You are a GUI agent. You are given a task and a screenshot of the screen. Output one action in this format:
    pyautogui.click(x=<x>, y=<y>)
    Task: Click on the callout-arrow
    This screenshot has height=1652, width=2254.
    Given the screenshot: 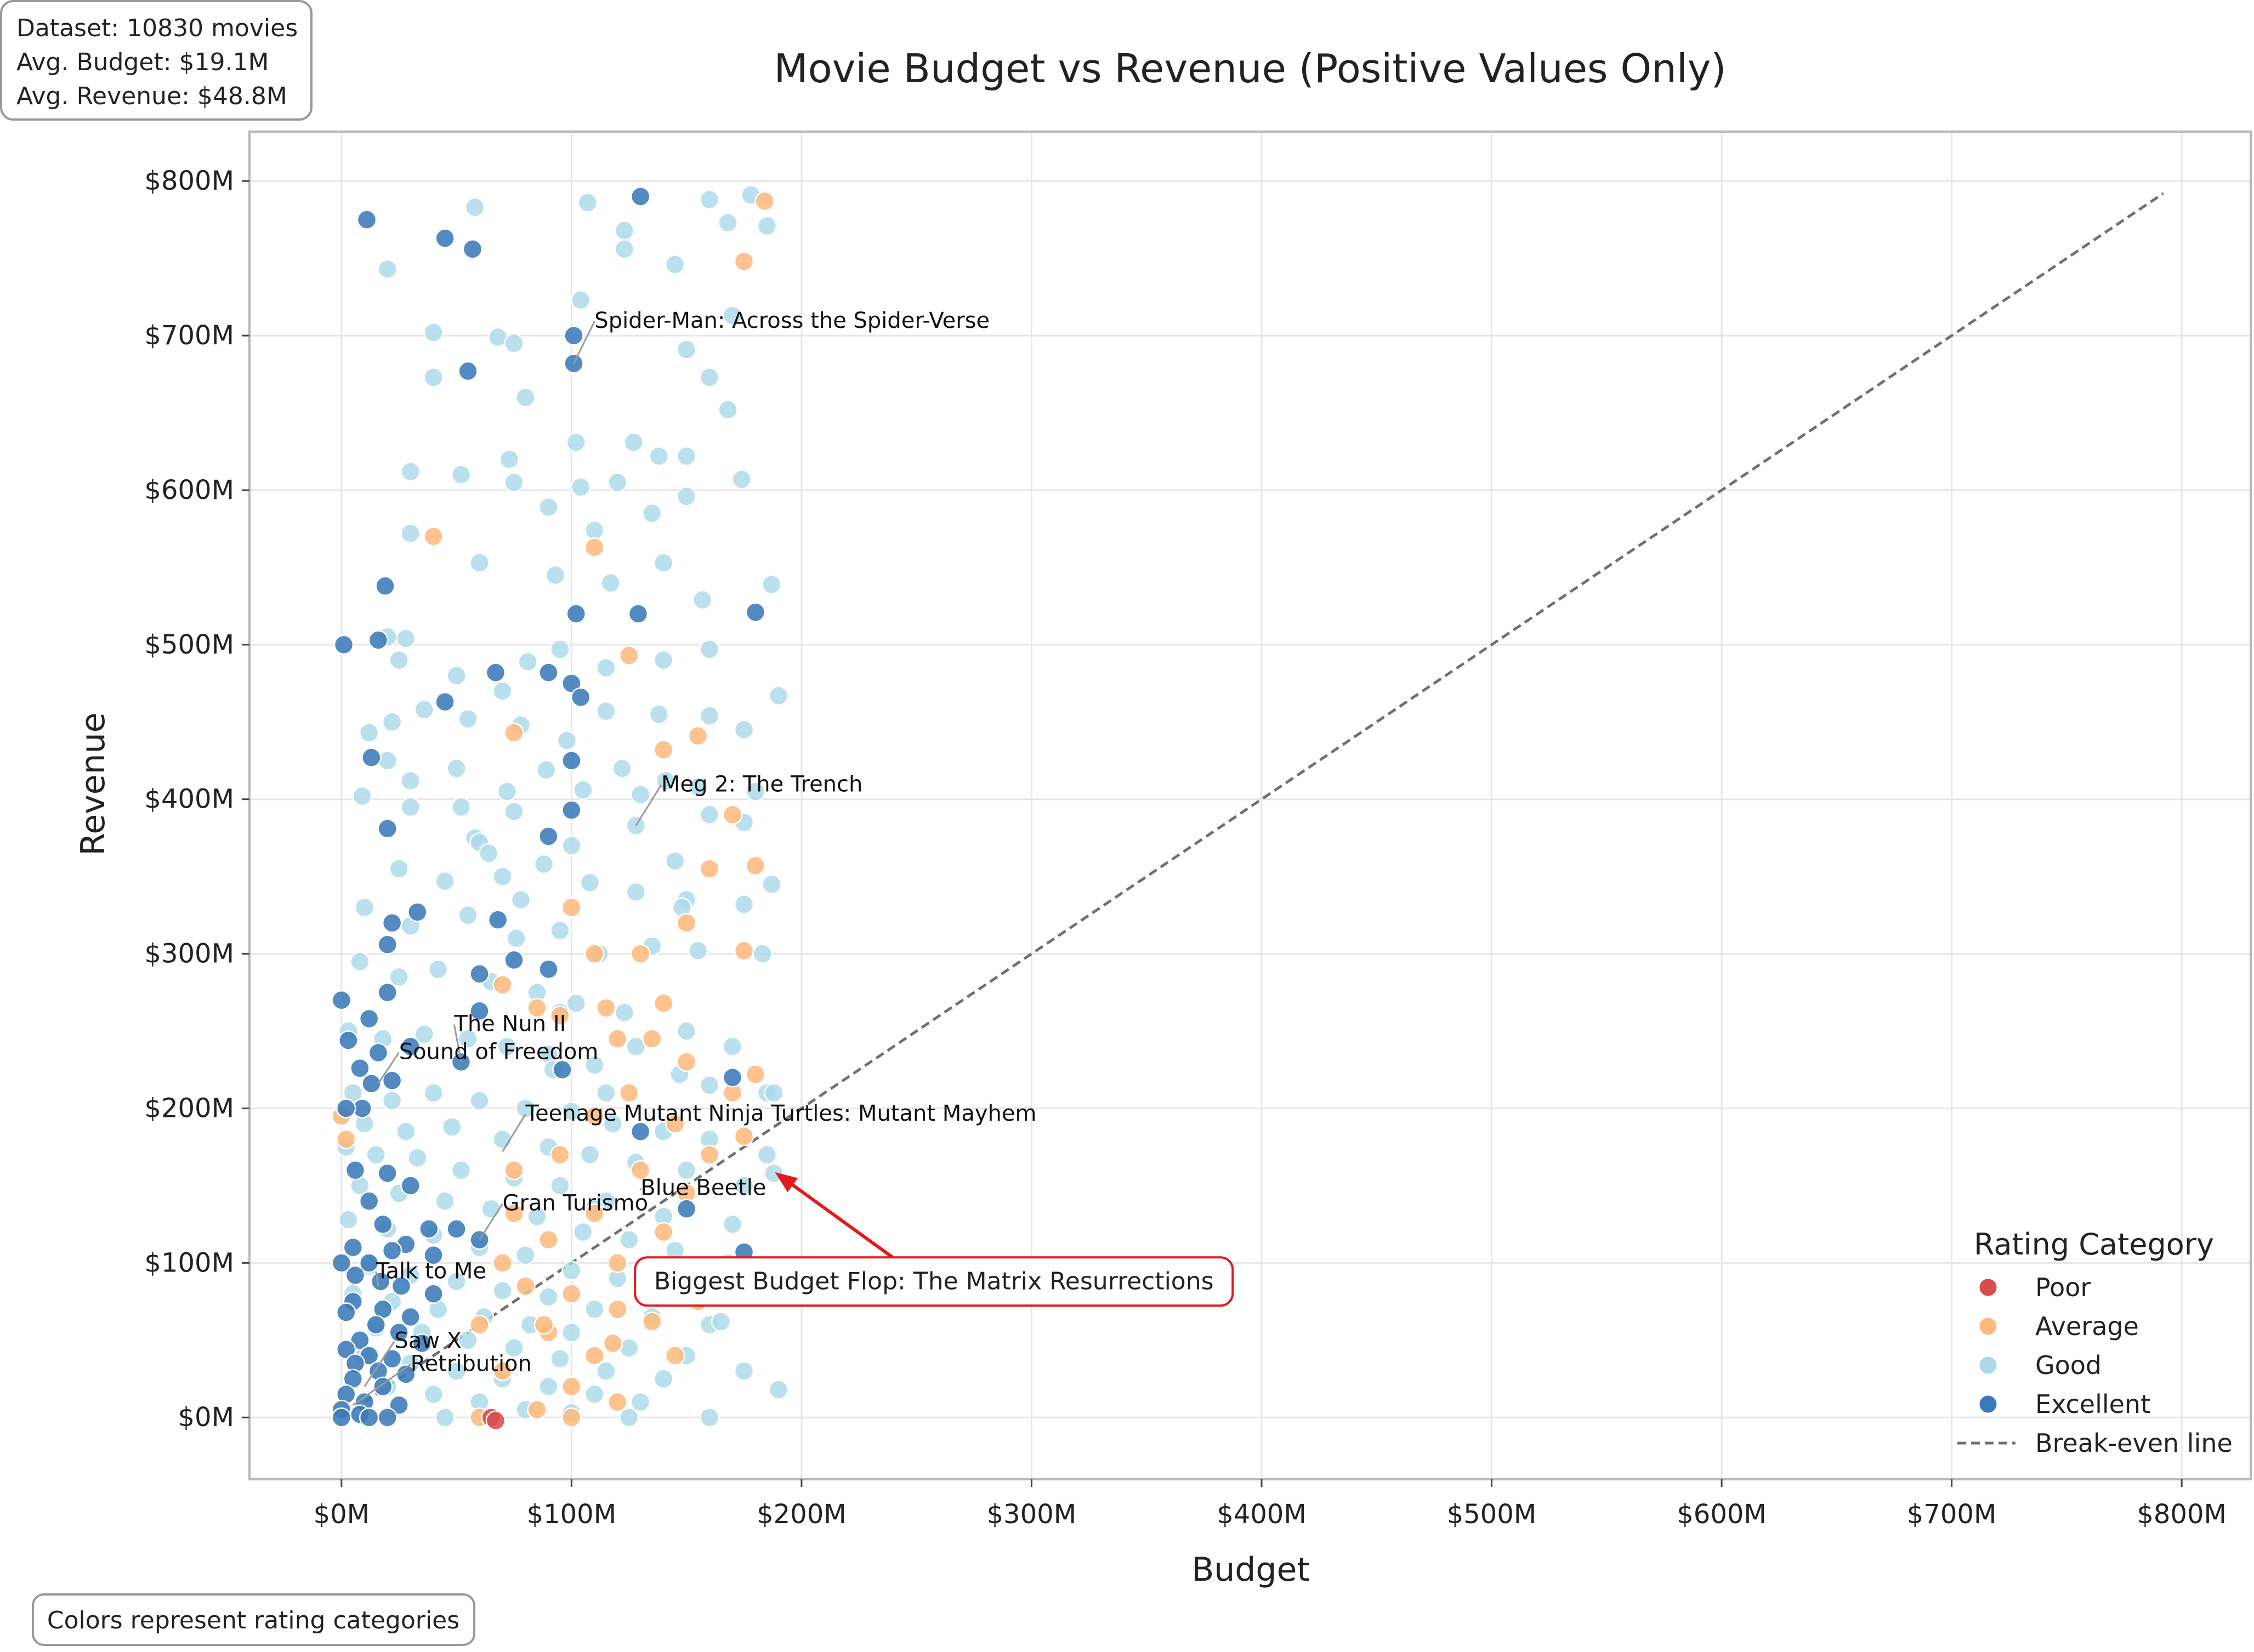 What is the action you would take?
    pyautogui.click(x=839, y=1219)
    